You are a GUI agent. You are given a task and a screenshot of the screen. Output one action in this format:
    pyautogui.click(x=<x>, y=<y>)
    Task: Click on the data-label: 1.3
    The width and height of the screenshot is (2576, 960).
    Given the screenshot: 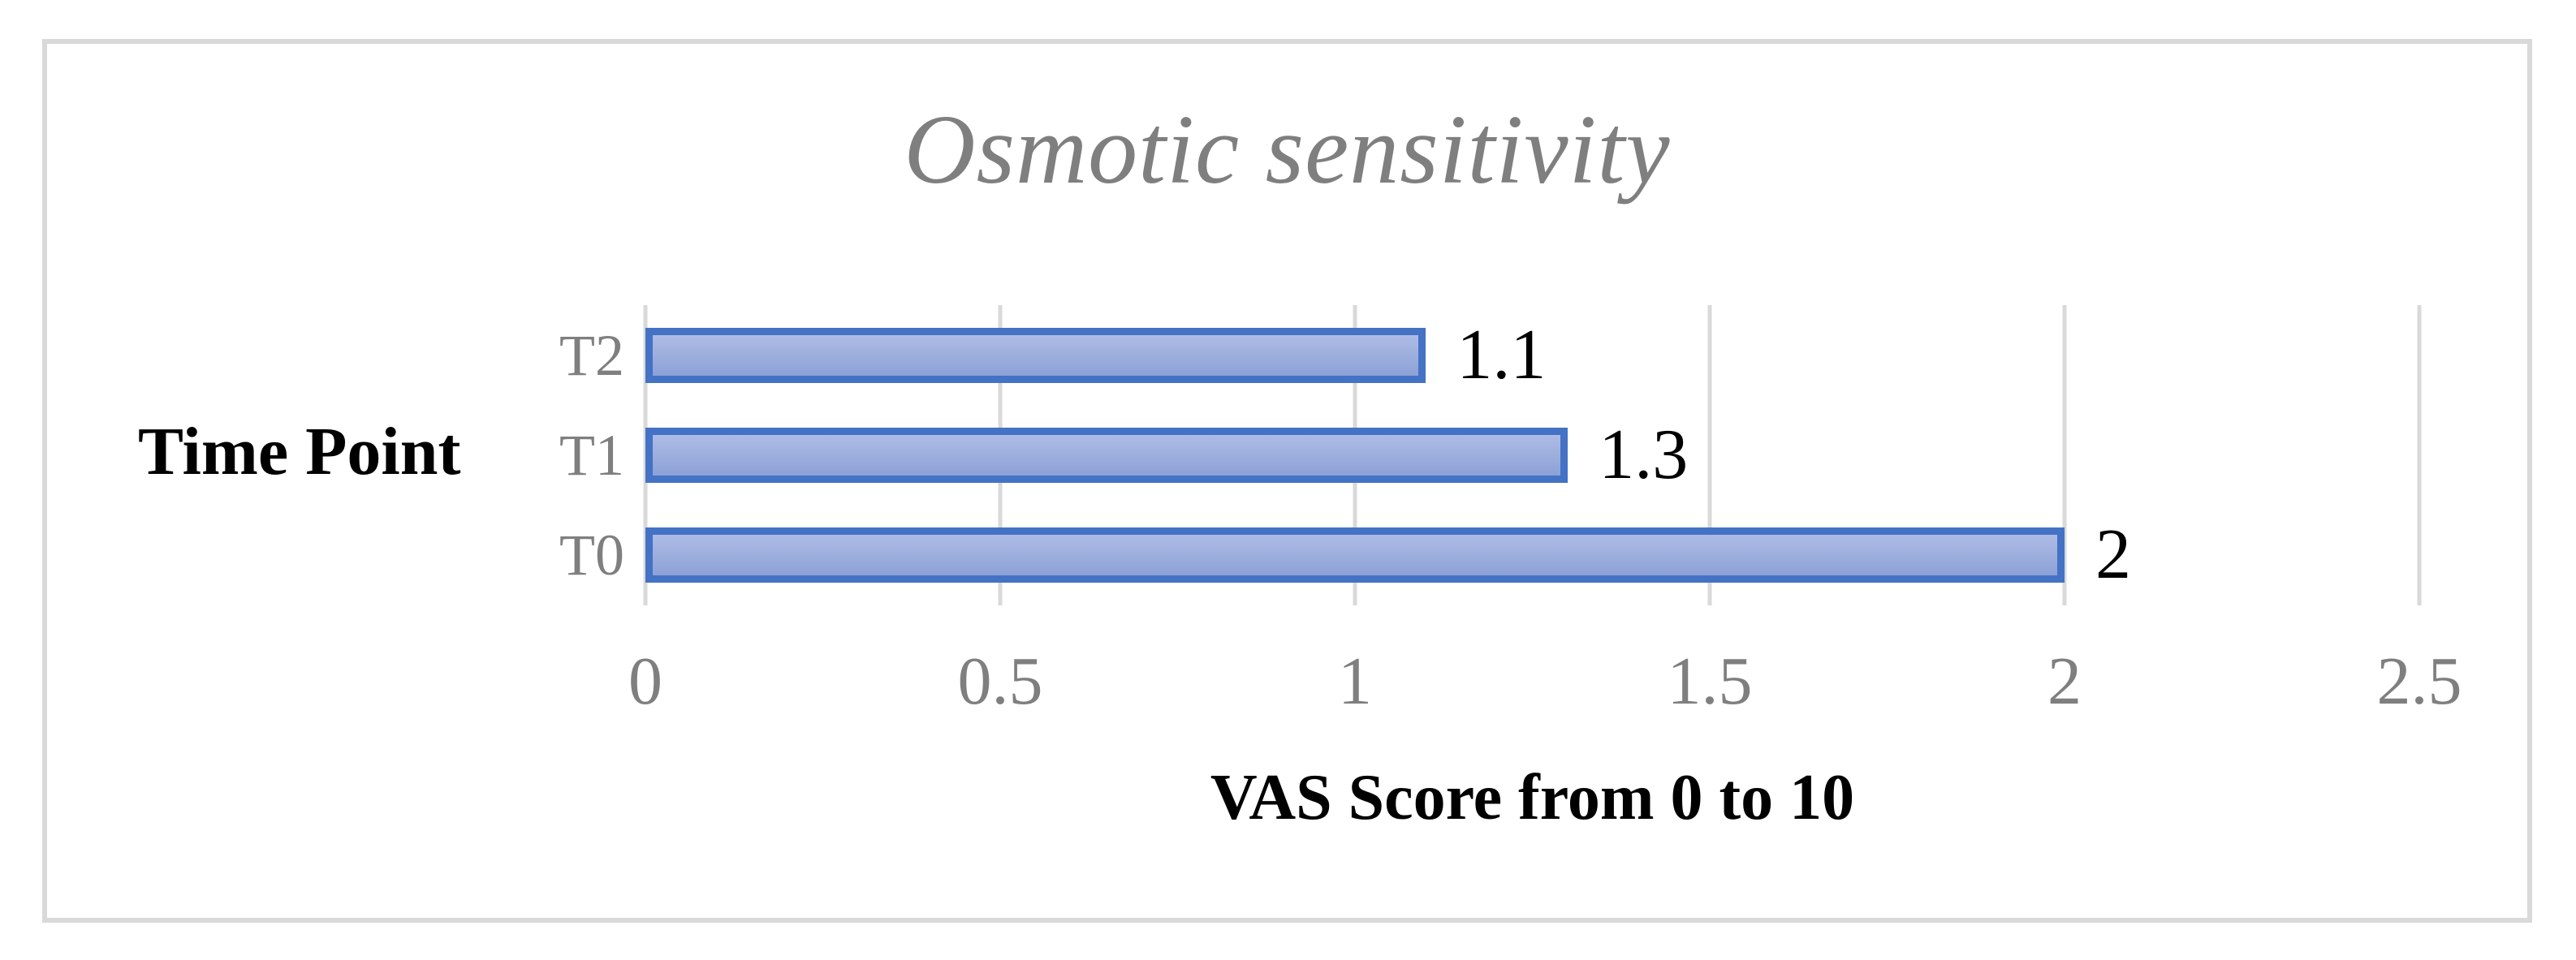 What is the action you would take?
    pyautogui.click(x=1644, y=454)
    